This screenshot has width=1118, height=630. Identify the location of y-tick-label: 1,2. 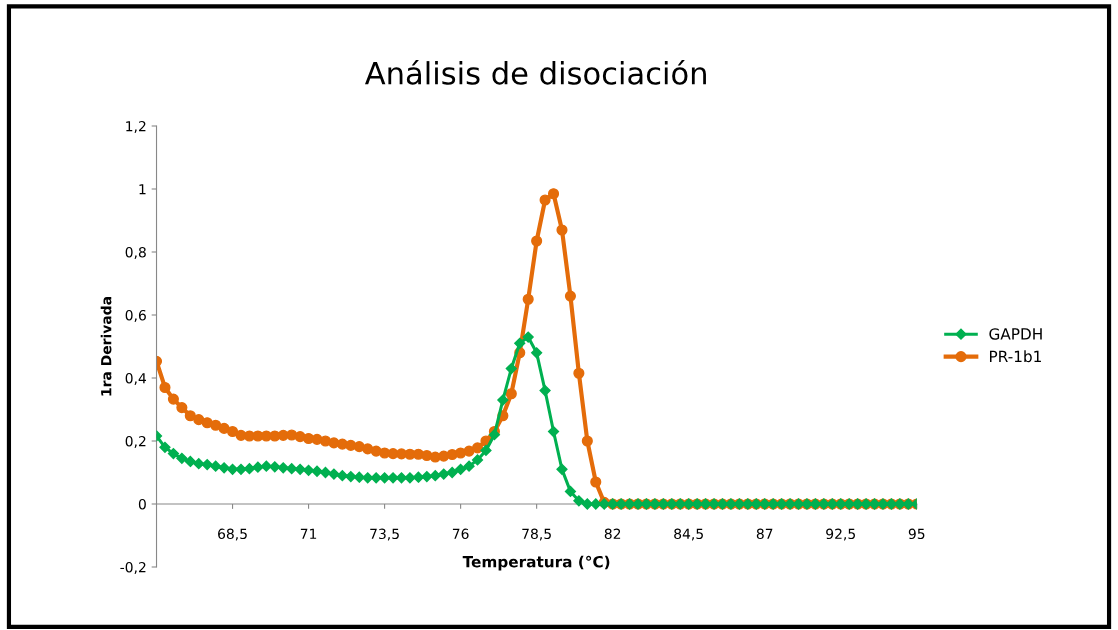
(136, 126).